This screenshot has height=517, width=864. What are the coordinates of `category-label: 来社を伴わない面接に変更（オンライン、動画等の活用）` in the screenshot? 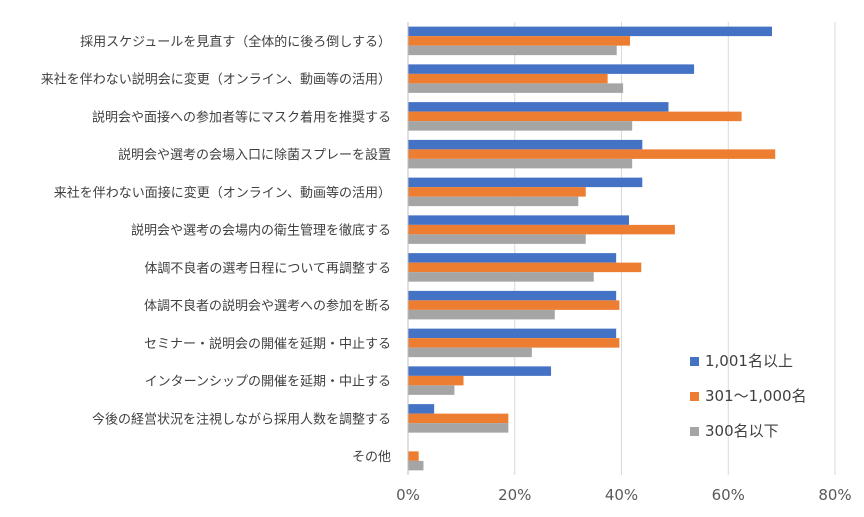 It's located at (222, 193).